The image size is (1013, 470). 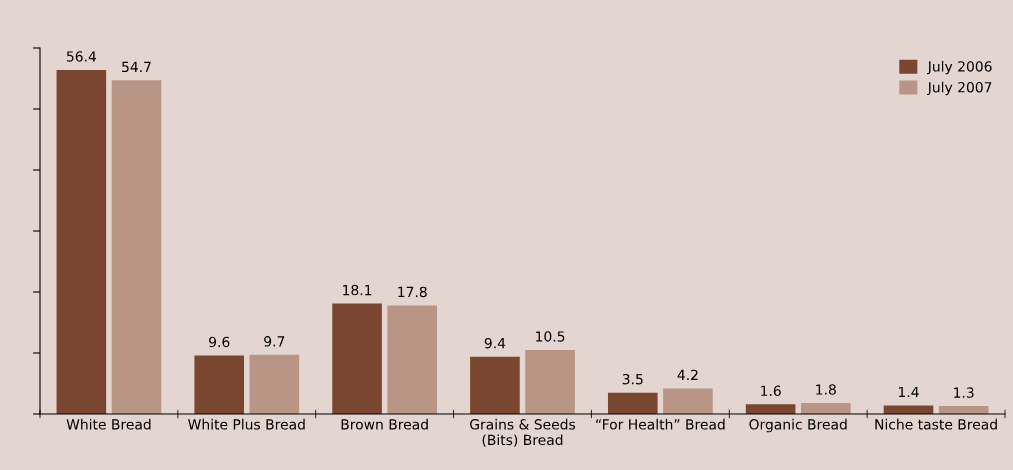 What do you see at coordinates (959, 67) in the screenshot?
I see `legend-label: July 2006` at bounding box center [959, 67].